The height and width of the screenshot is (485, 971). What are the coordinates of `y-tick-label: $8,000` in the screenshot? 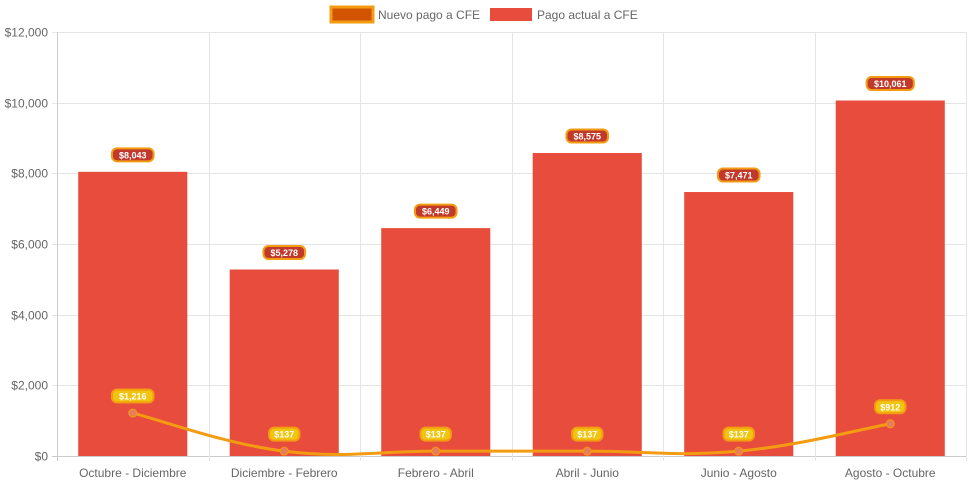 It's located at (29, 174).